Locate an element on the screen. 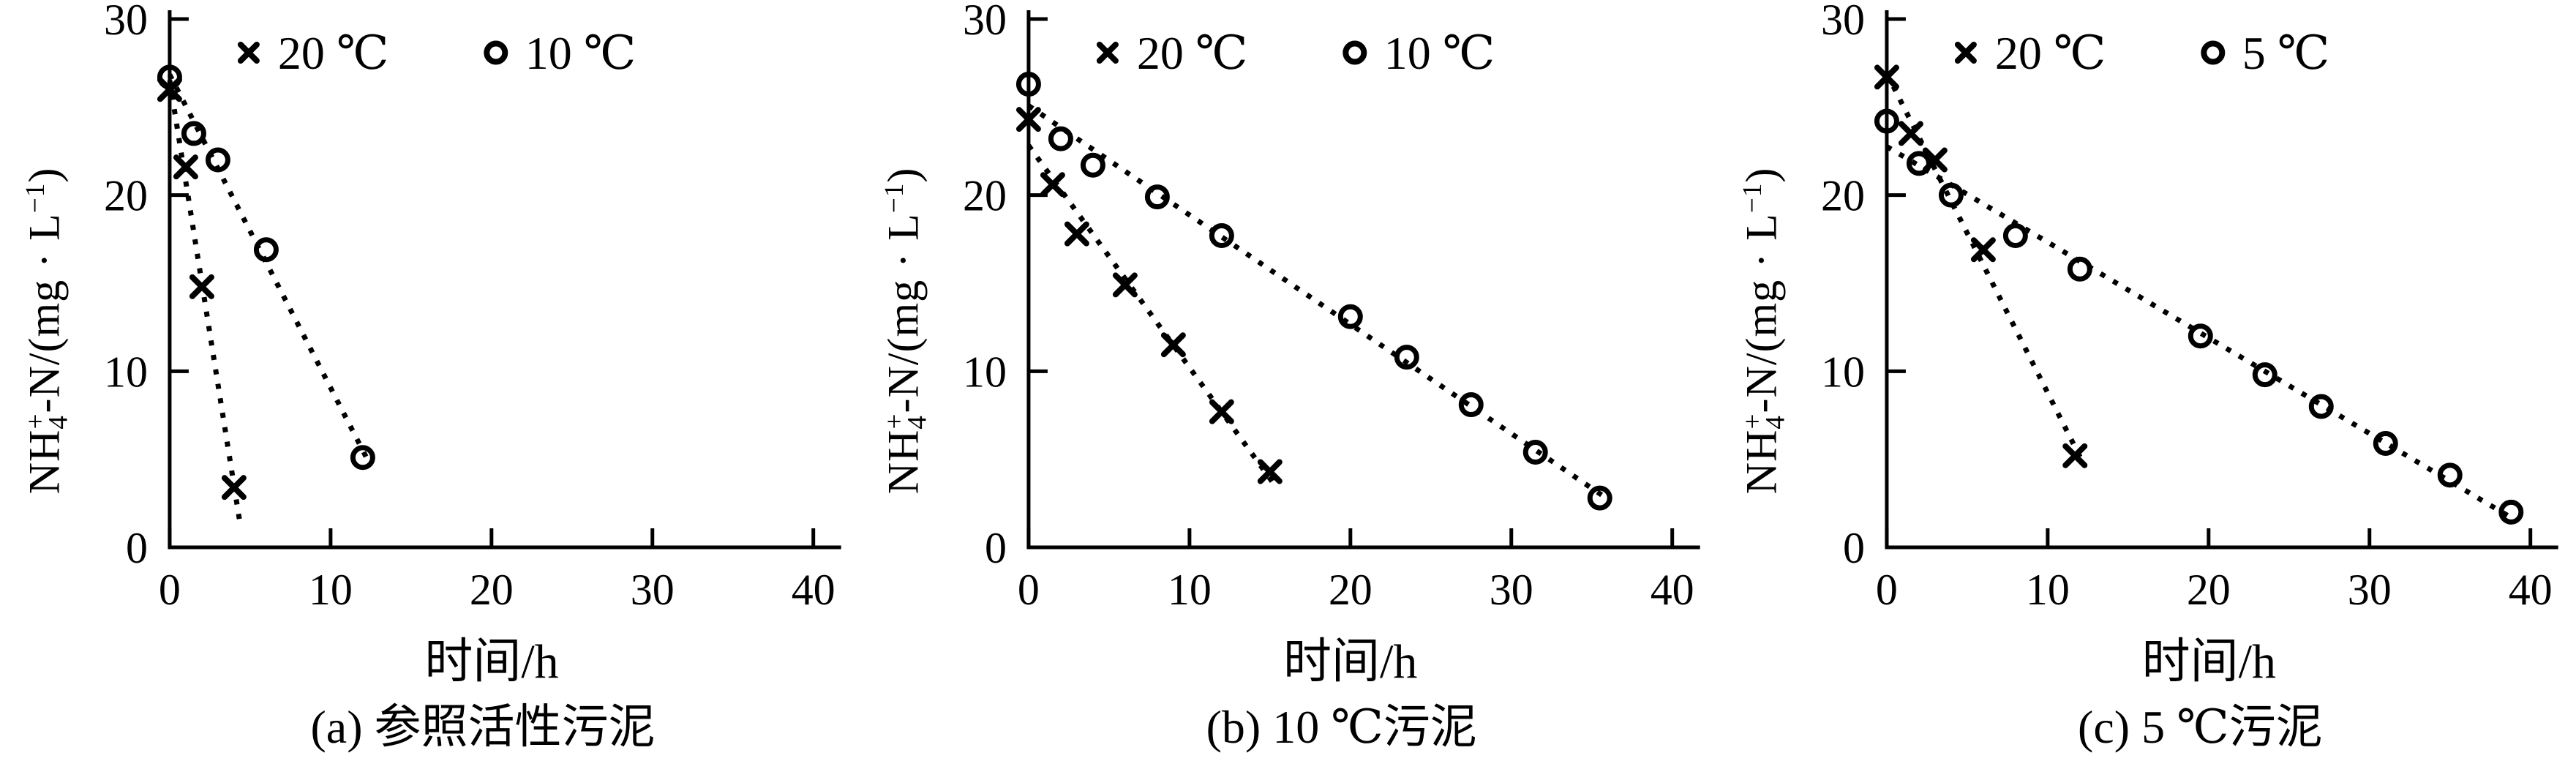 The height and width of the screenshot is (761, 2576). legend-label: 5 ℃ is located at coordinates (2286, 53).